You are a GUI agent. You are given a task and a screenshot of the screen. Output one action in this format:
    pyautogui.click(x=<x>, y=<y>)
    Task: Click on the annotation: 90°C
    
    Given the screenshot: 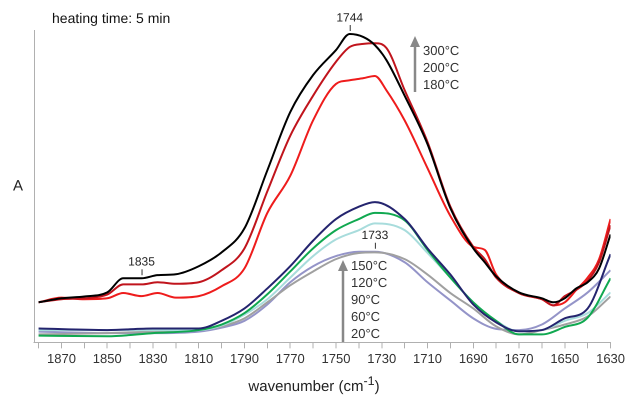 What is the action you would take?
    pyautogui.click(x=366, y=299)
    